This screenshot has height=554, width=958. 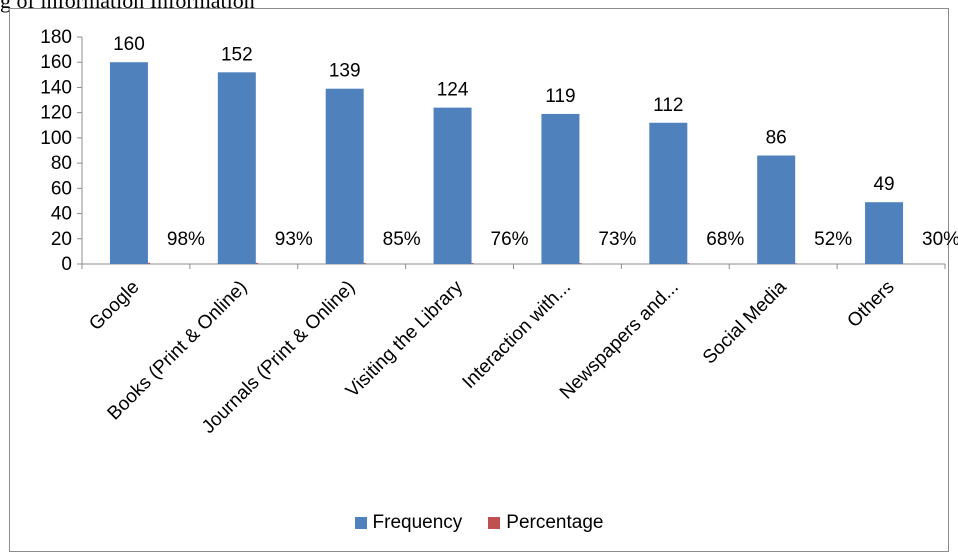 What do you see at coordinates (417, 522) in the screenshot?
I see `legend-label-frequency: Frequency` at bounding box center [417, 522].